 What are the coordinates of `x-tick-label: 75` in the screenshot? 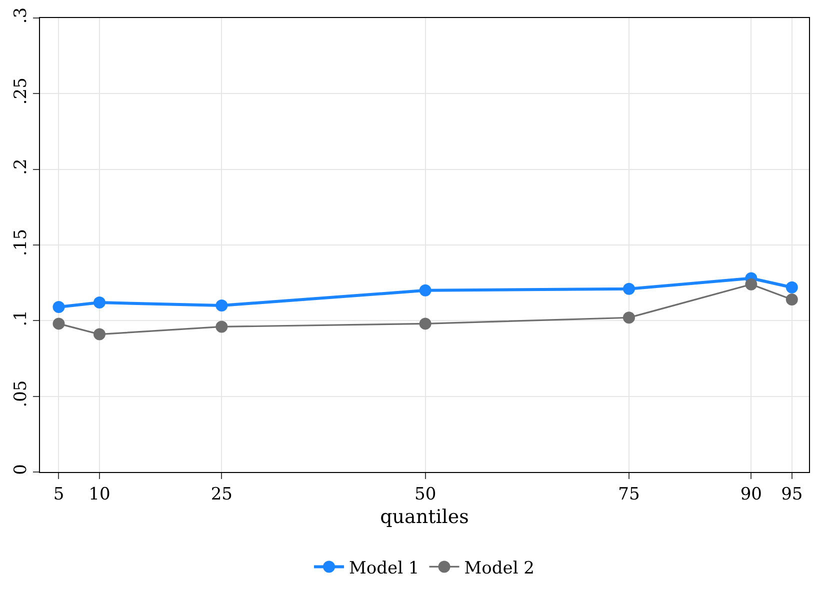 It's located at (629, 494).